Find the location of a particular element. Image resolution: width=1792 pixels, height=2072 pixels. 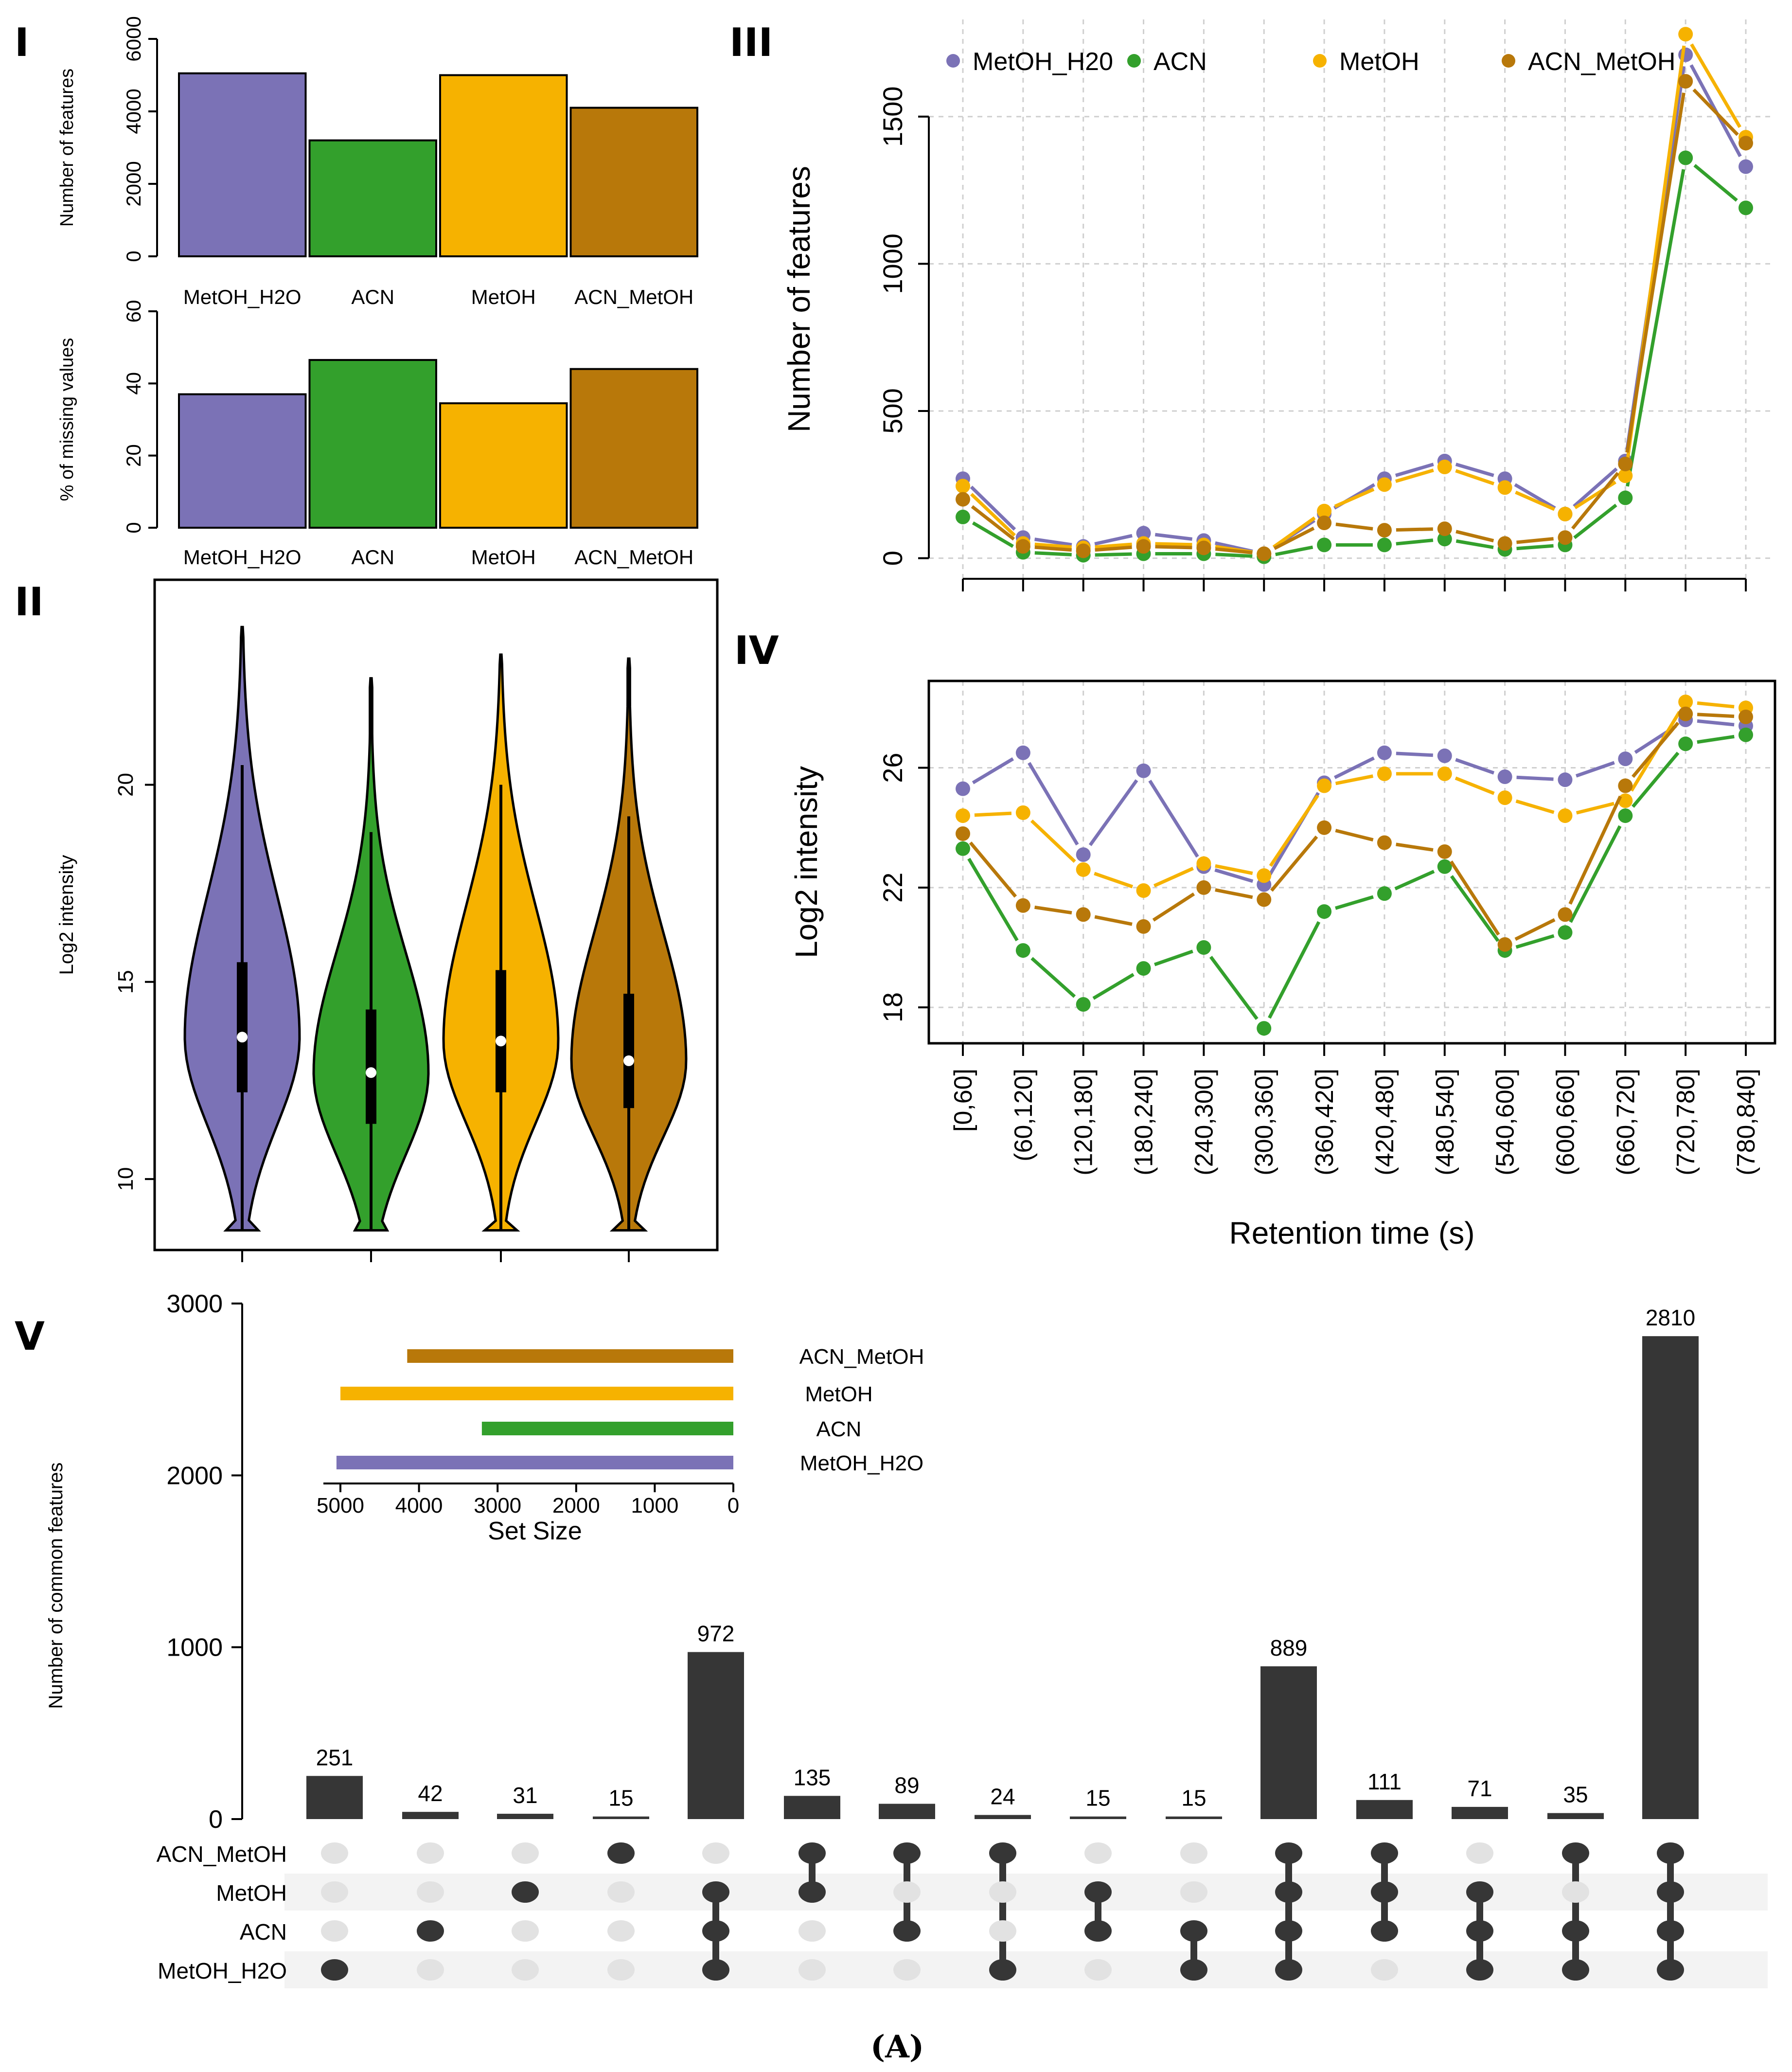

data-point-MetOH_H2O is located at coordinates (1444, 756).